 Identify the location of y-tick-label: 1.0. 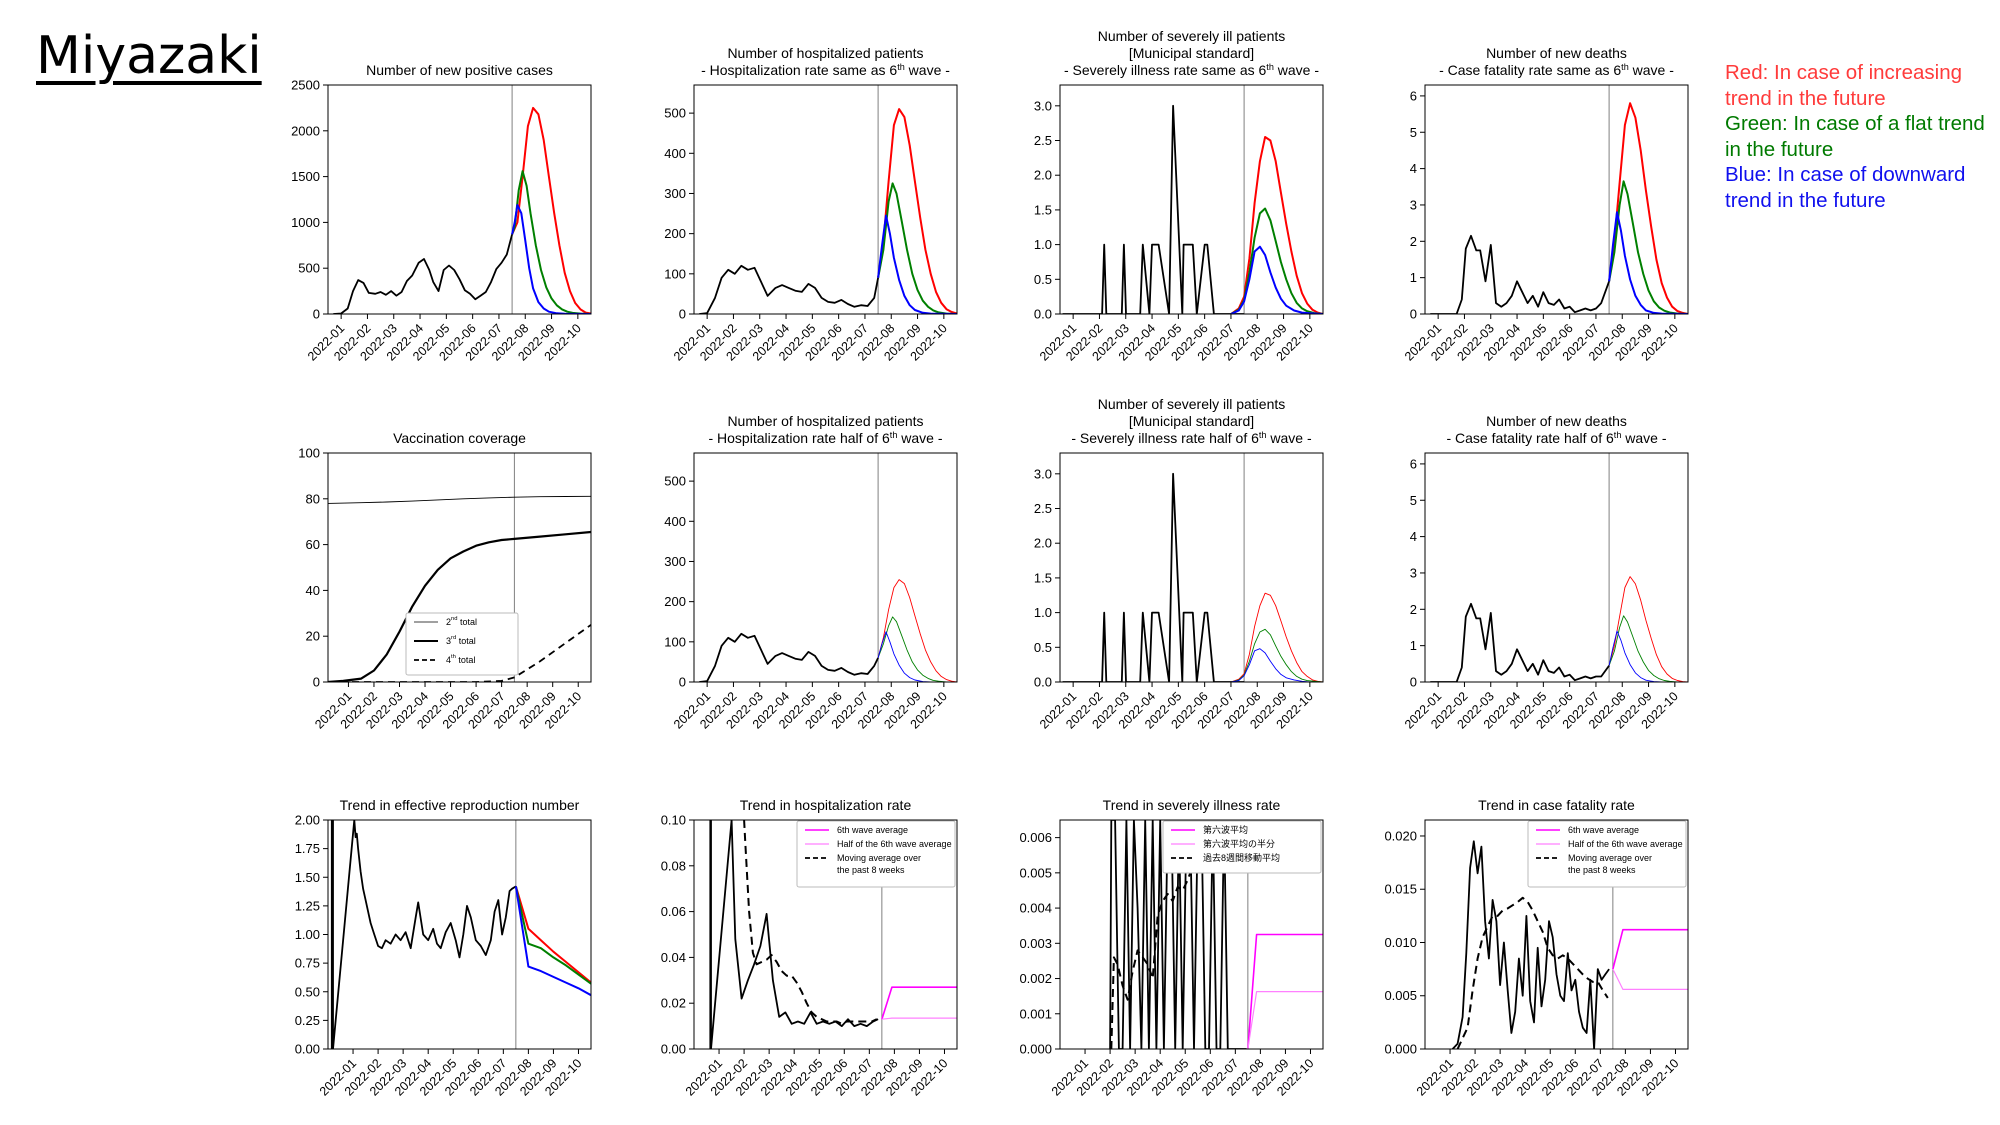
(1043, 244).